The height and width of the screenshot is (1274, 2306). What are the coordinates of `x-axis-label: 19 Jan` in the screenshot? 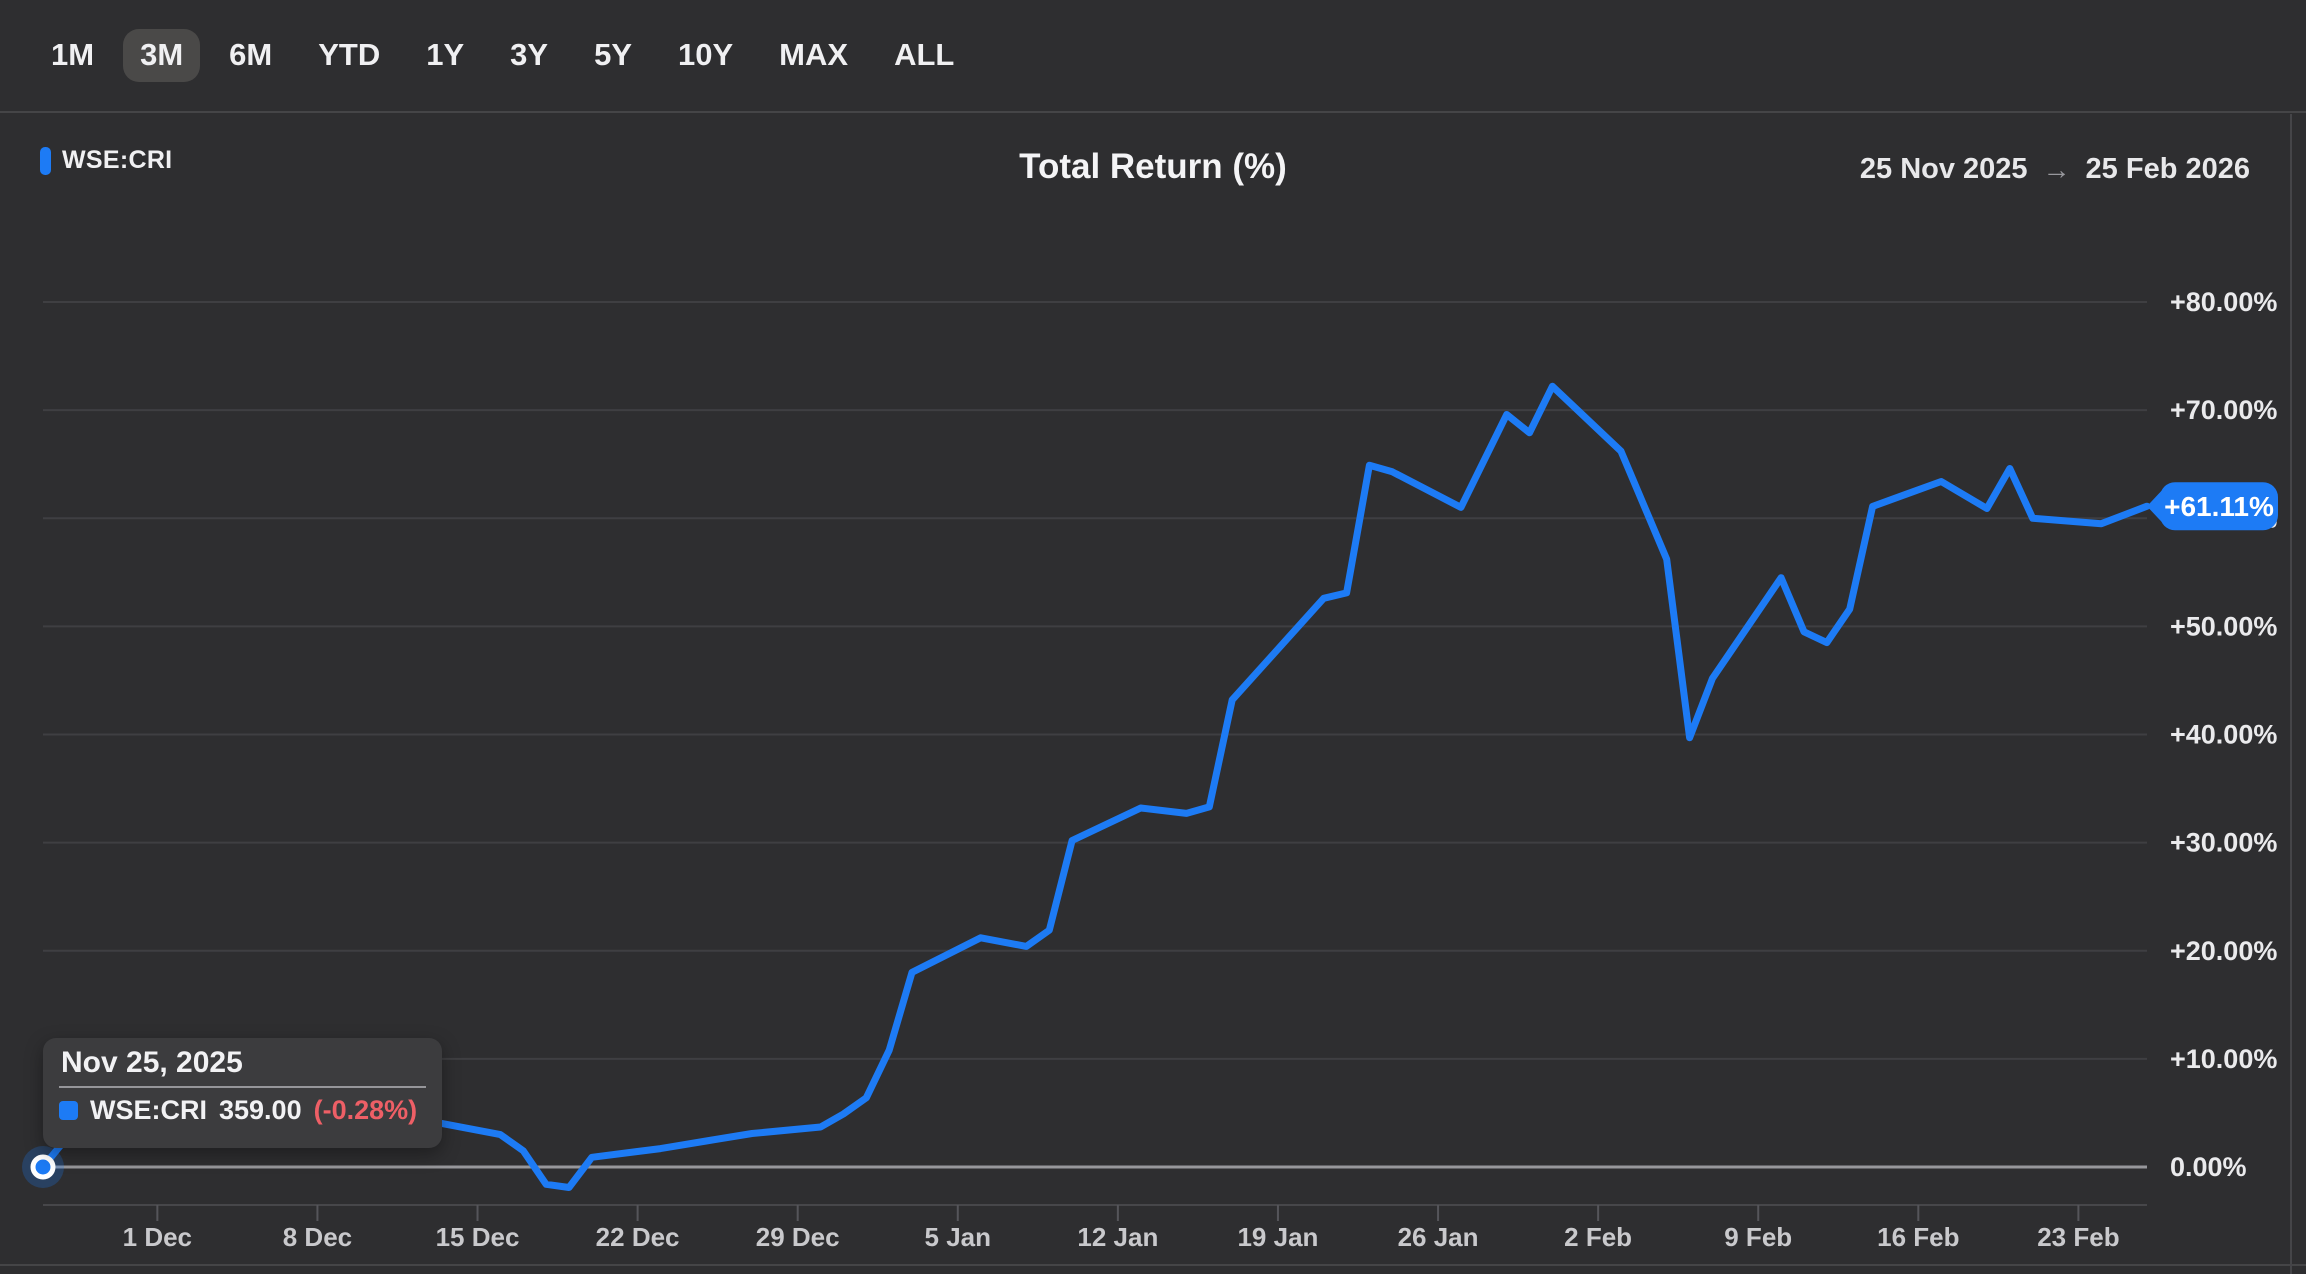 It's located at (1277, 1237).